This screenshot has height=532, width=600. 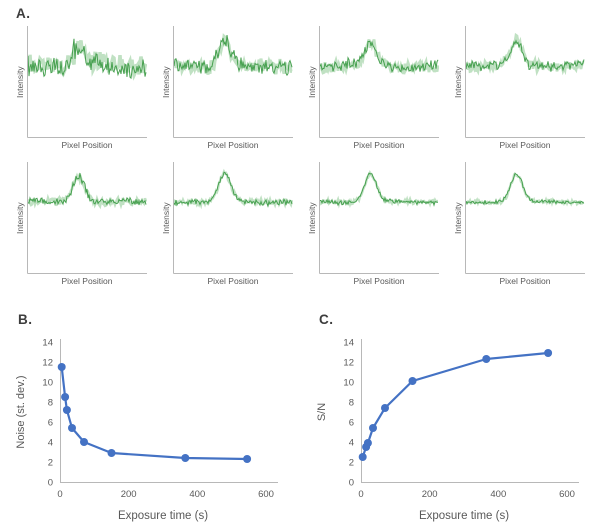 I want to click on panel-c-label: C., so click(x=326, y=319).